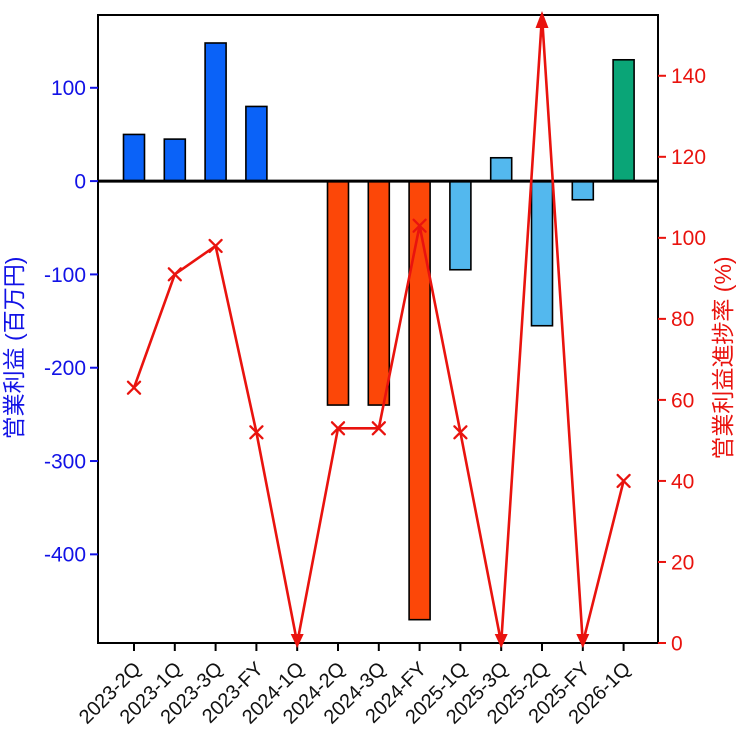  I want to click on right-tick-label: 0, so click(677, 643).